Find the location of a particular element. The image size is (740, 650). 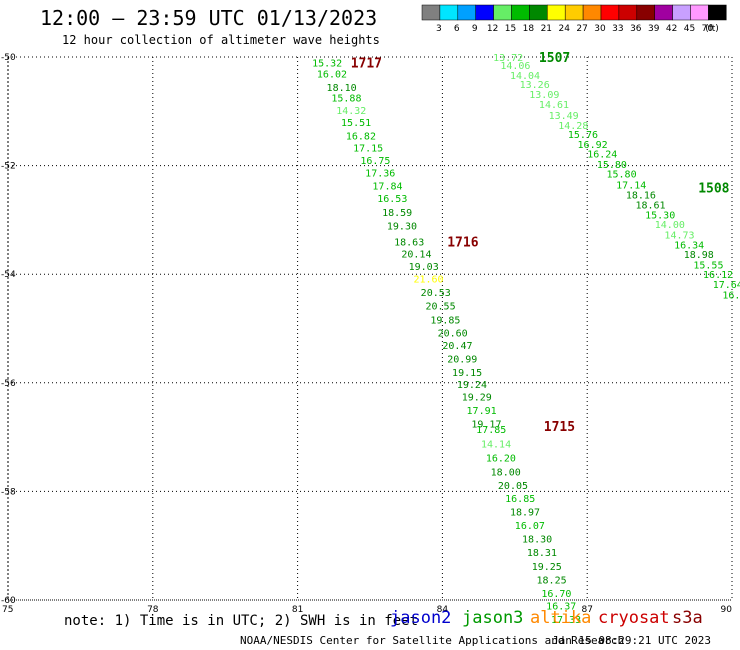

wave-height-label: 17.85 is located at coordinates (491, 430).